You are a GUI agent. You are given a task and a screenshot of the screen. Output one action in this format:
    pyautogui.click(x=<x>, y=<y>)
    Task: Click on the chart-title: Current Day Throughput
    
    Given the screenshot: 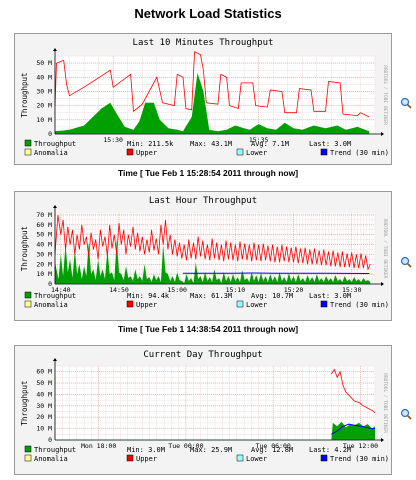 What is the action you would take?
    pyautogui.click(x=202, y=355)
    